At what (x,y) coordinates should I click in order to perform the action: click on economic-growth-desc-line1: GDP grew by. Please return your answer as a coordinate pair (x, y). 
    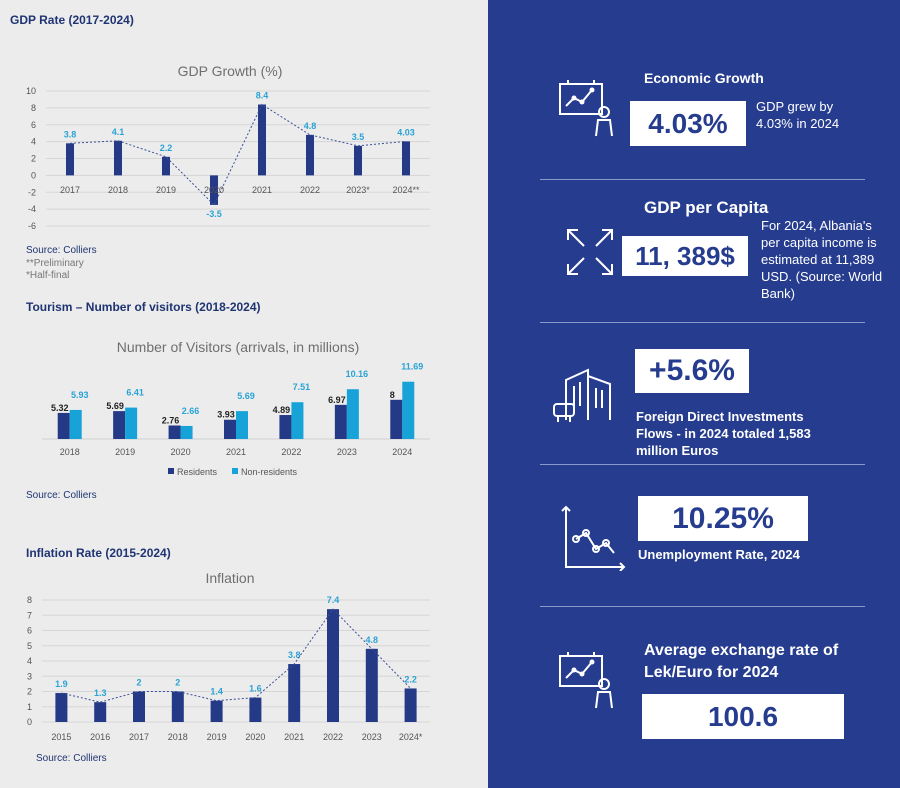
    Looking at the image, I should click on (795, 106).